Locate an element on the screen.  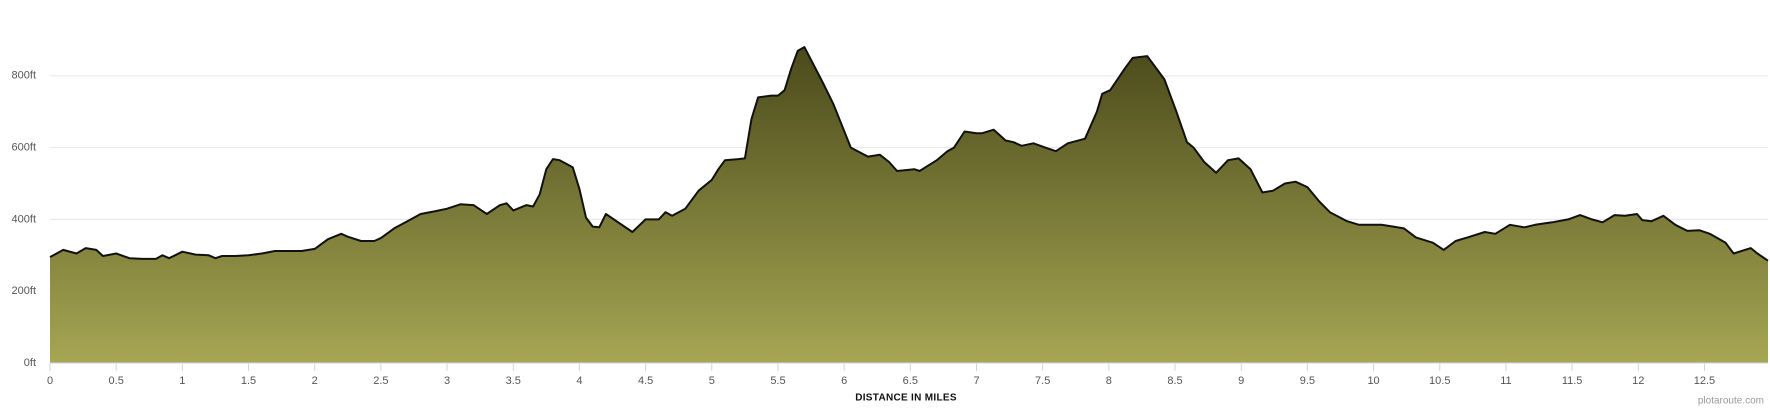
x-tick-label: 2 is located at coordinates (315, 381).